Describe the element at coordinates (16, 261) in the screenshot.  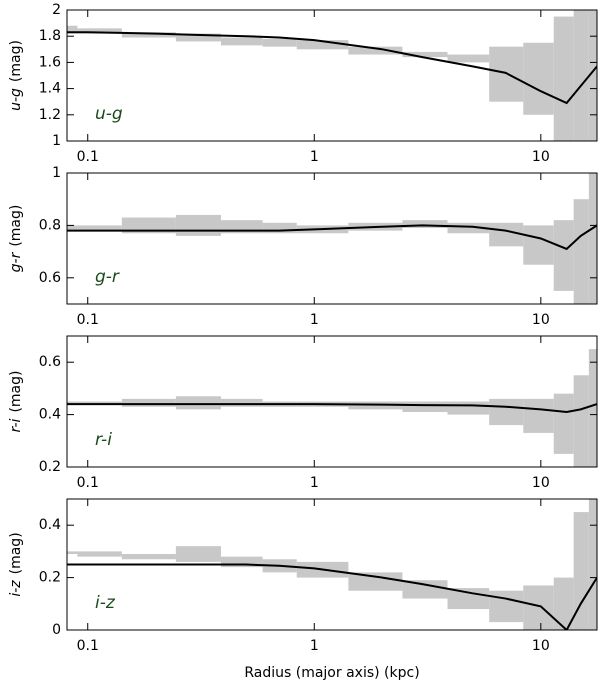
I see `y-axis-color: g-r` at that location.